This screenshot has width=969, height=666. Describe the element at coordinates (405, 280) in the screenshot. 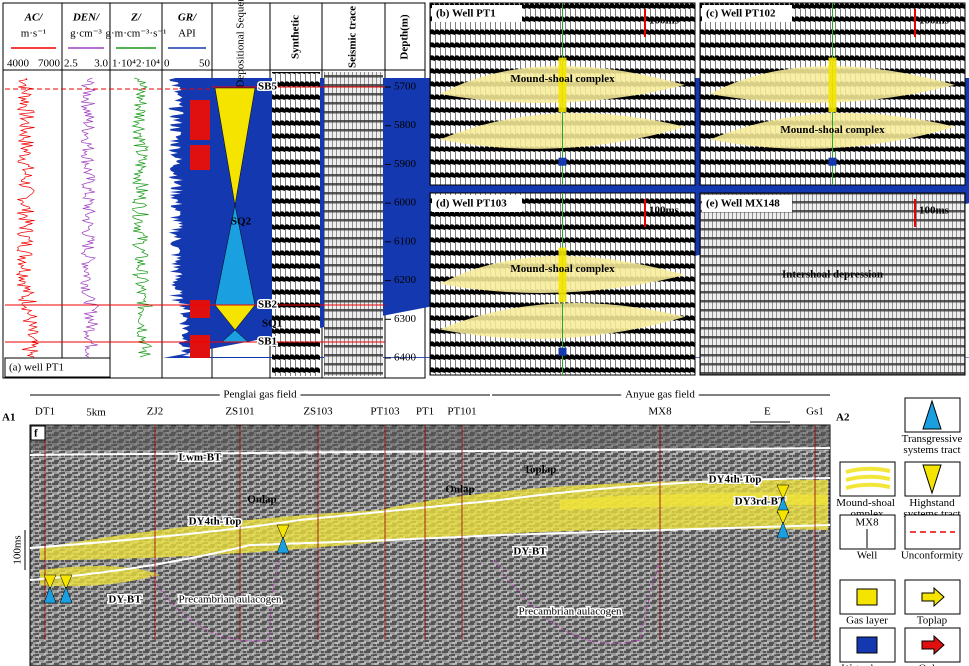

I see `depth-label: 6200` at that location.